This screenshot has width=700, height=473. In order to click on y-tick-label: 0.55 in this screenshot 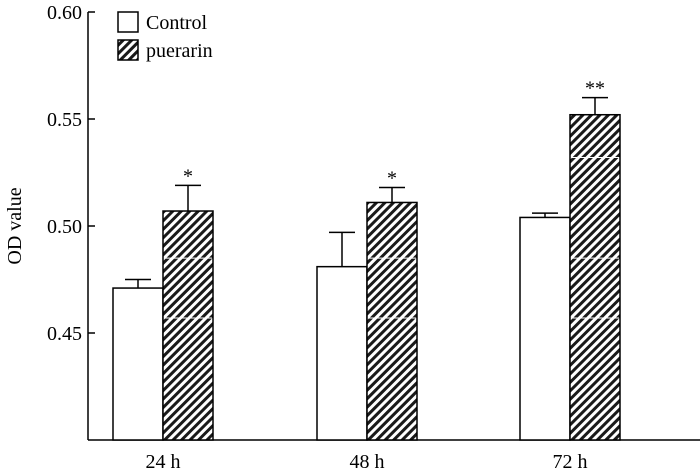, I will do `click(64, 120)`.